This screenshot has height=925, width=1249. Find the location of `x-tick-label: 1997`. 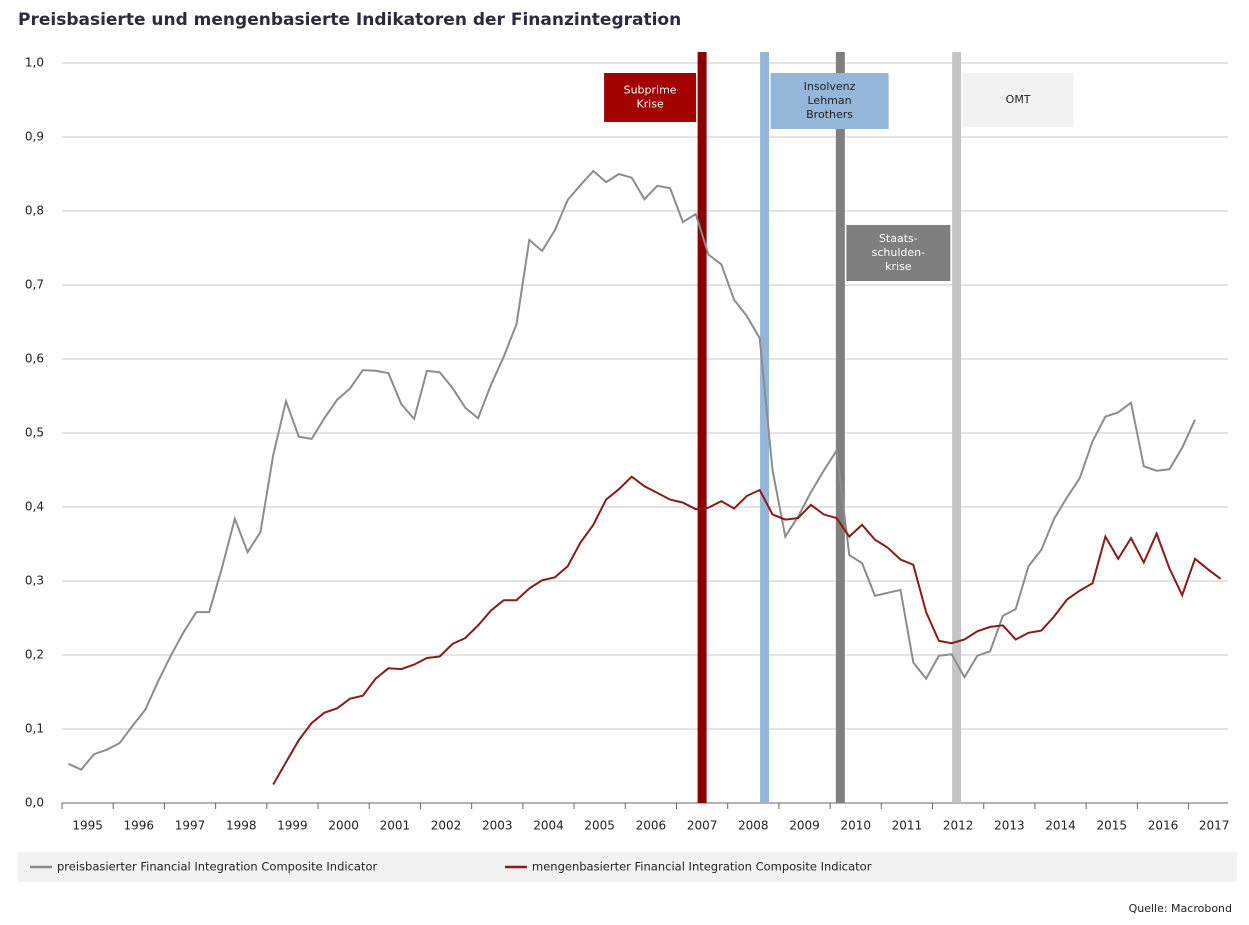

x-tick-label: 1997 is located at coordinates (190, 826).